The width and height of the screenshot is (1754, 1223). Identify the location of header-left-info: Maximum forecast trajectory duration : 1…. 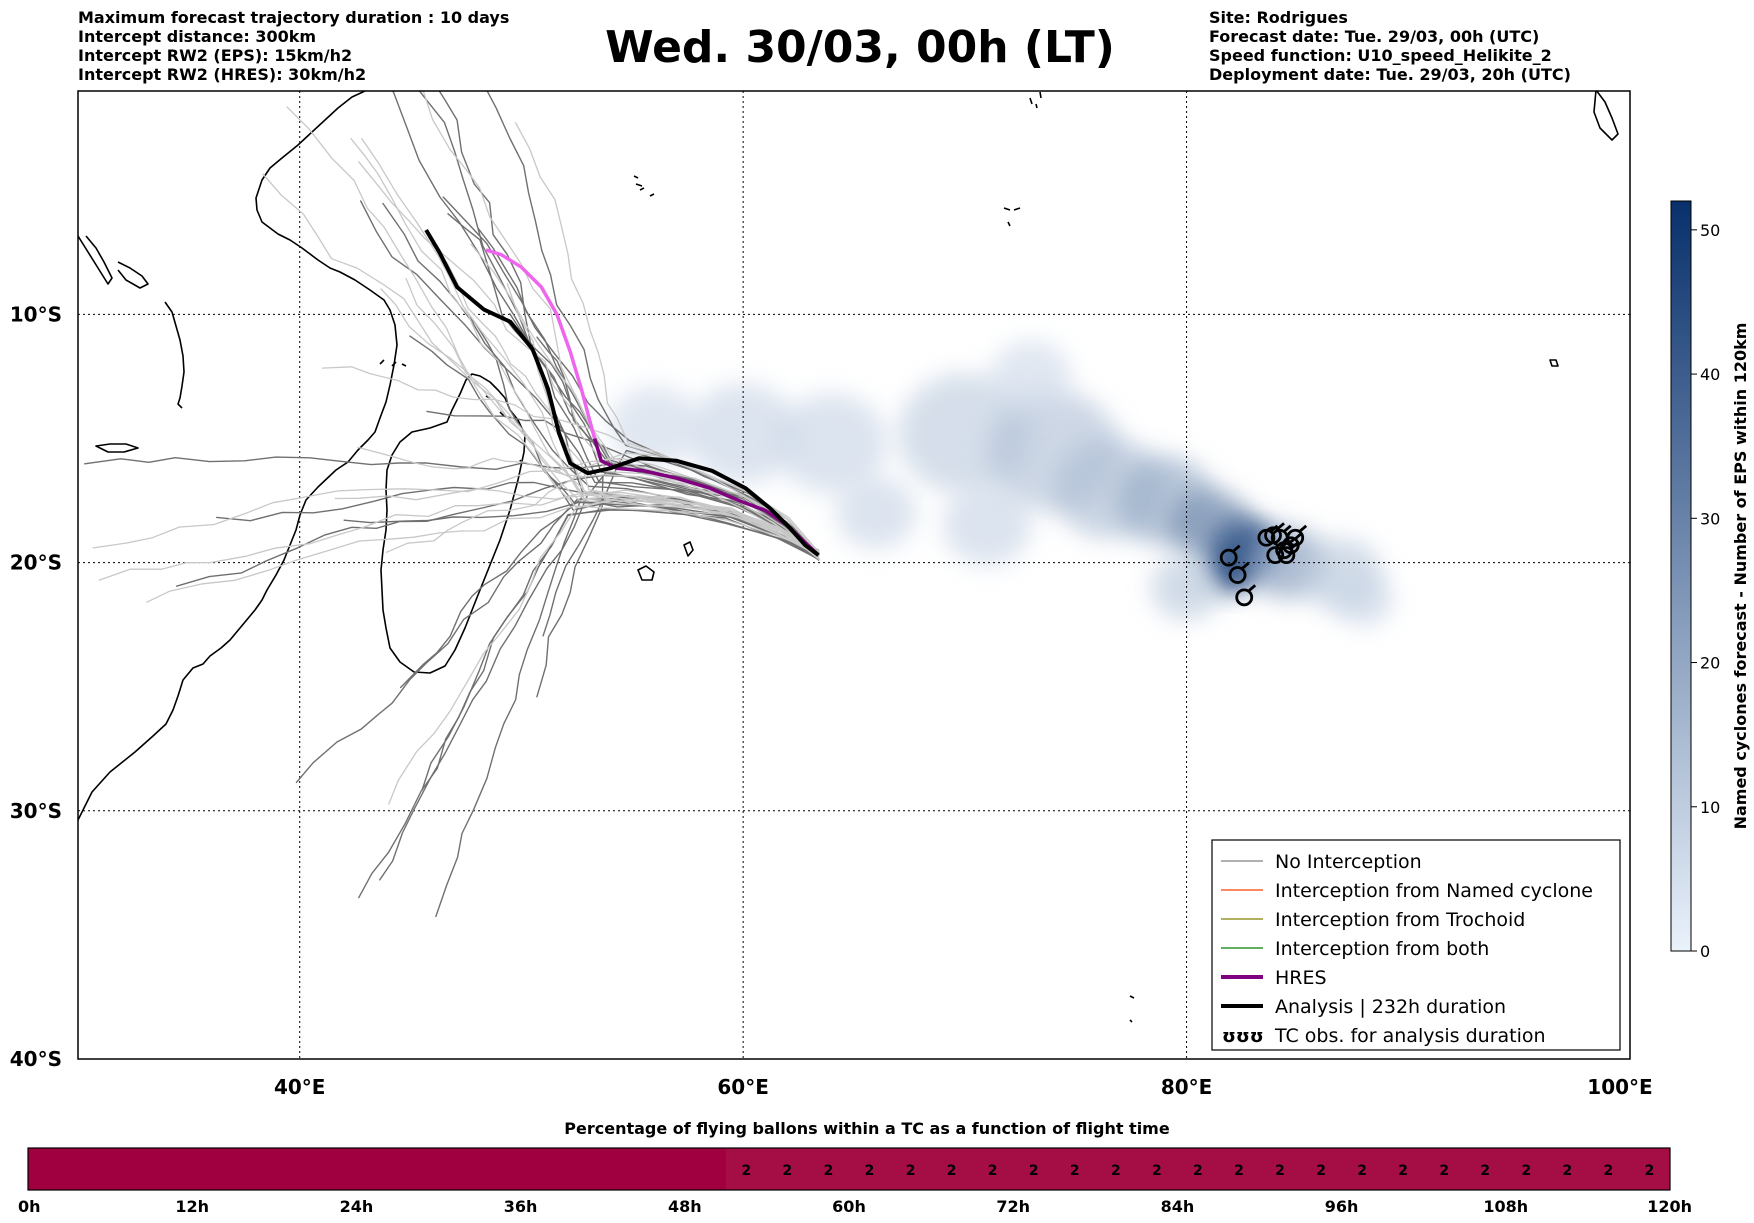
(293, 46).